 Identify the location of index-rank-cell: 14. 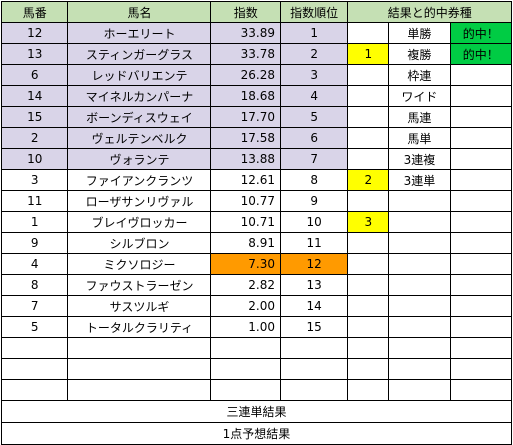
(314, 306).